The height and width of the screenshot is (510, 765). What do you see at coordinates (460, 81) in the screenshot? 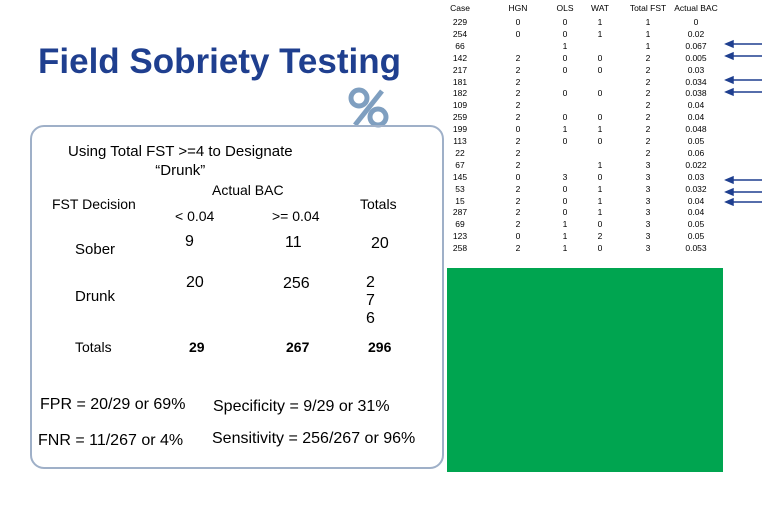
I see `table-cell: 181` at bounding box center [460, 81].